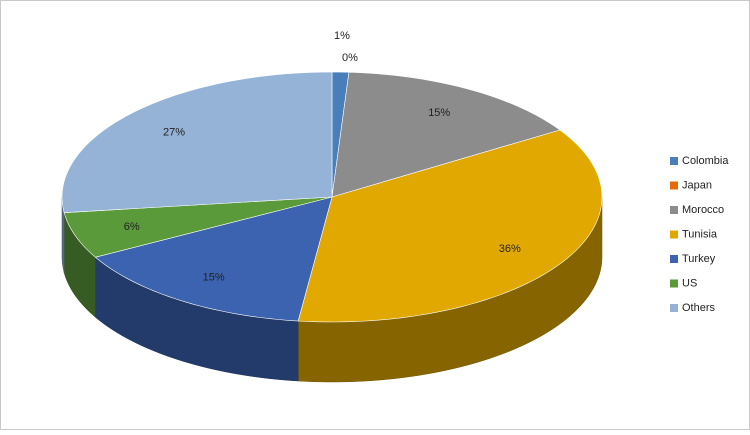 The width and height of the screenshot is (750, 435). What do you see at coordinates (697, 185) in the screenshot?
I see `legend-label: Japan` at bounding box center [697, 185].